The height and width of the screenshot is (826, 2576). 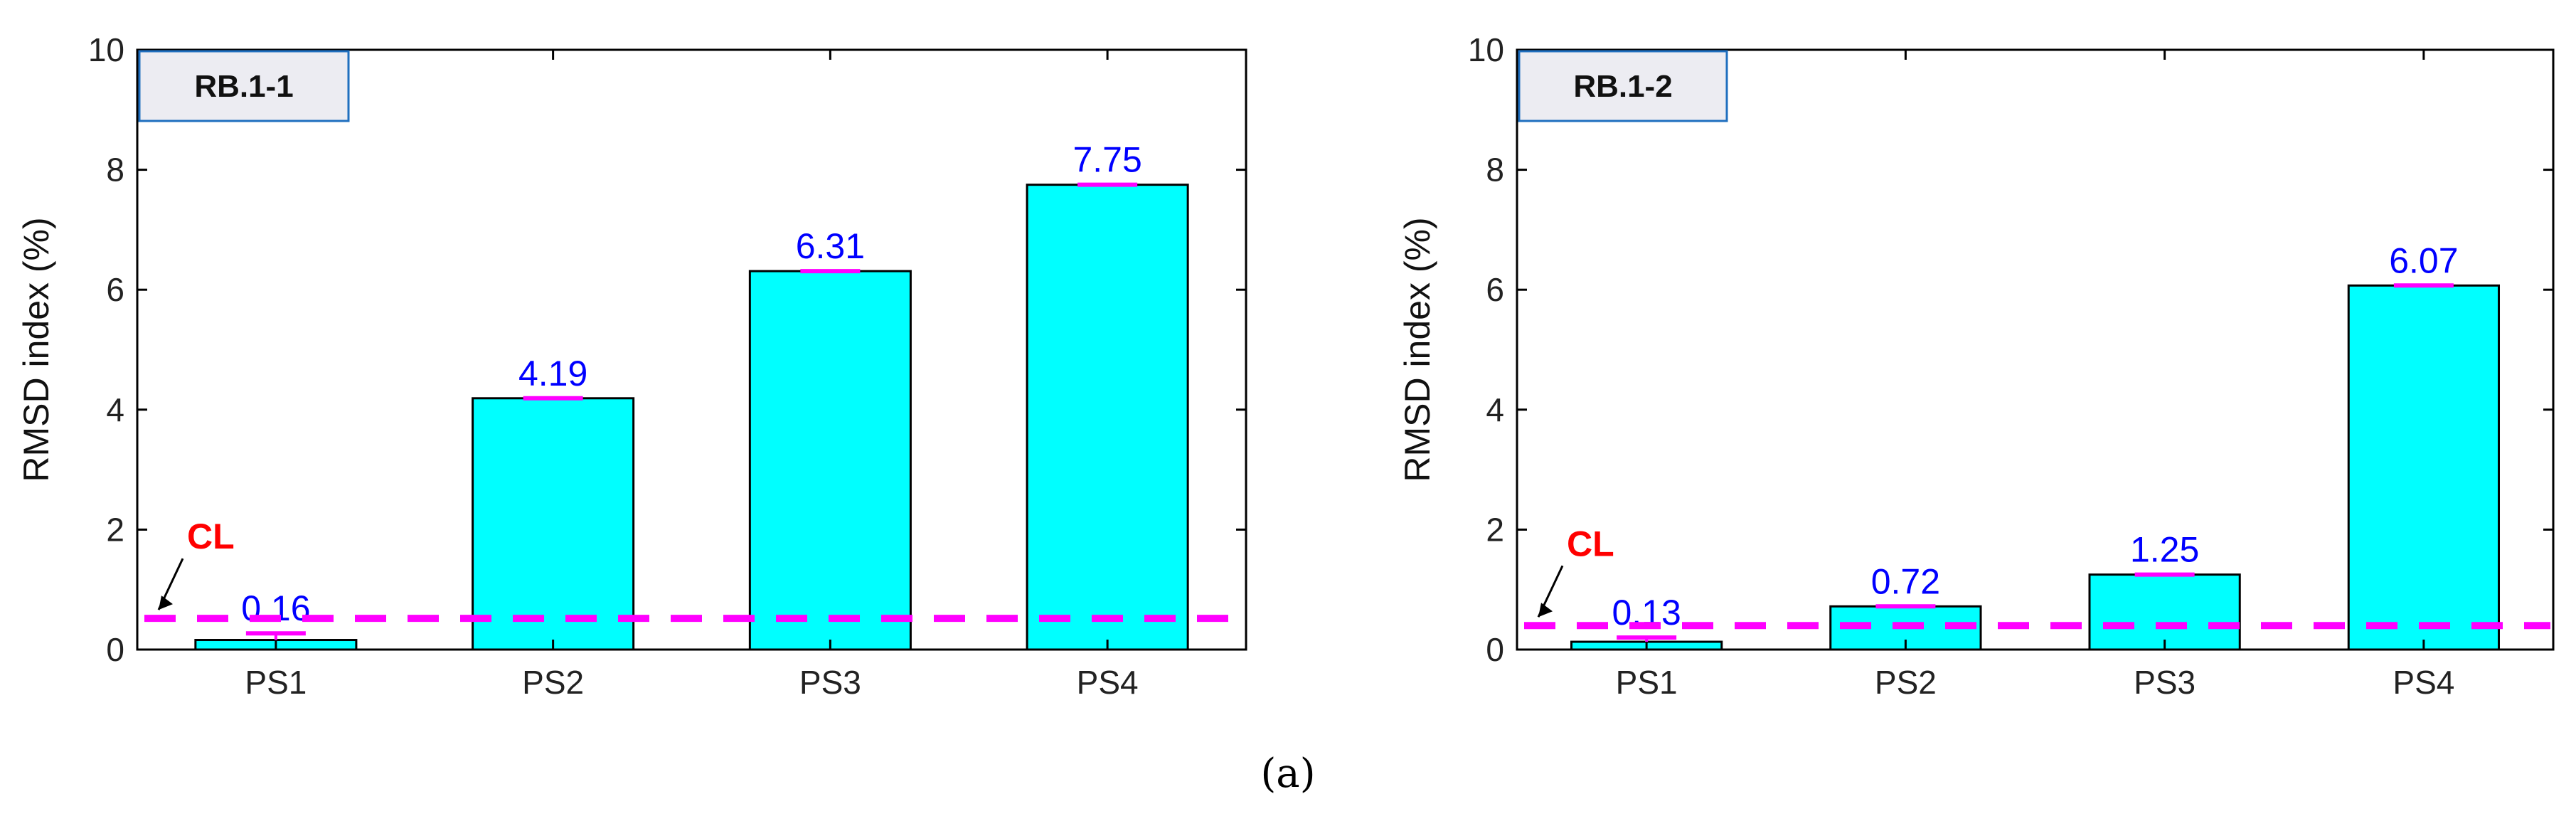 I want to click on bar-value-label: 0.72, so click(x=1905, y=581).